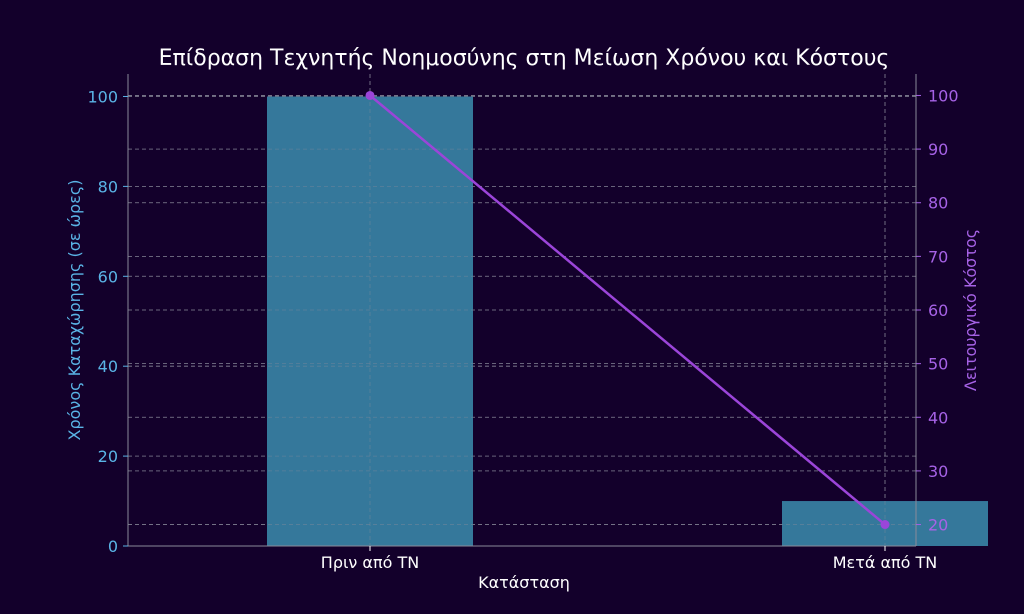 The image size is (1024, 614). Describe the element at coordinates (102, 96) in the screenshot. I see `left-tick-label: 100` at that location.